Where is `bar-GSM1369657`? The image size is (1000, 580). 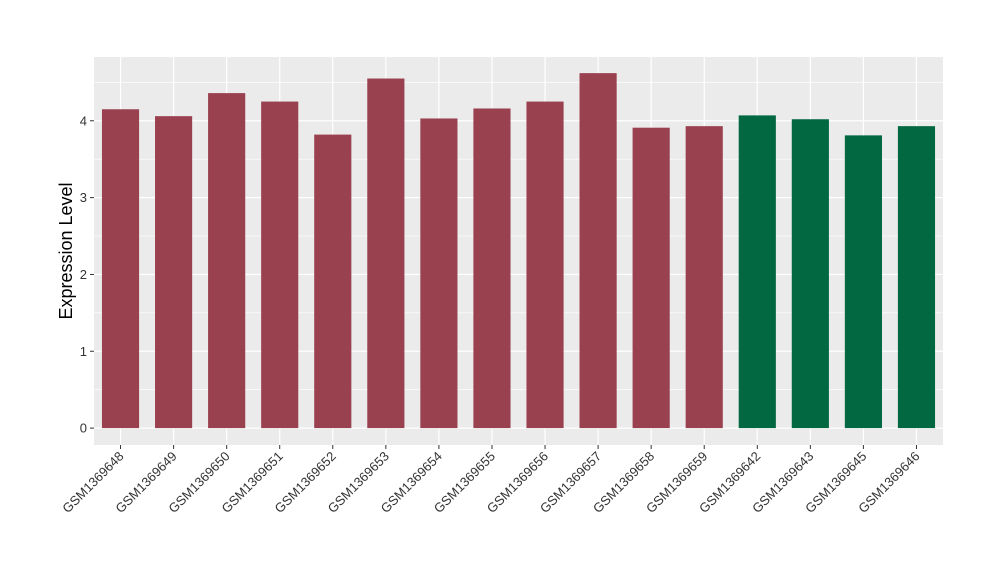
bar-GSM1369657 is located at coordinates (598, 251).